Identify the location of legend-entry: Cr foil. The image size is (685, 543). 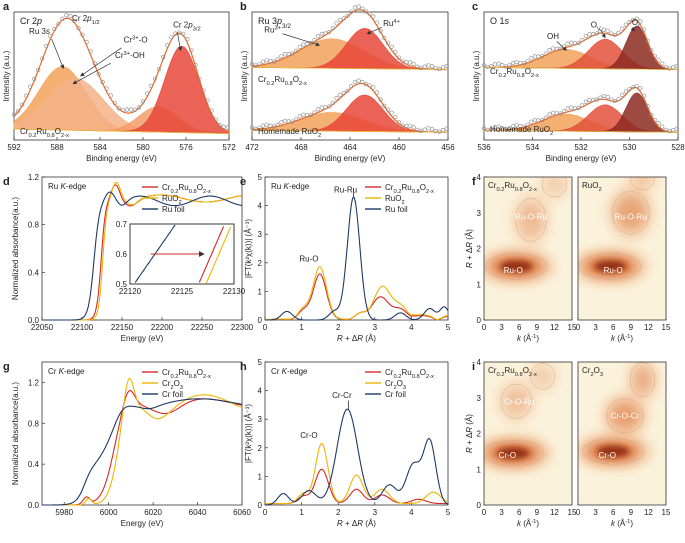
(395, 394).